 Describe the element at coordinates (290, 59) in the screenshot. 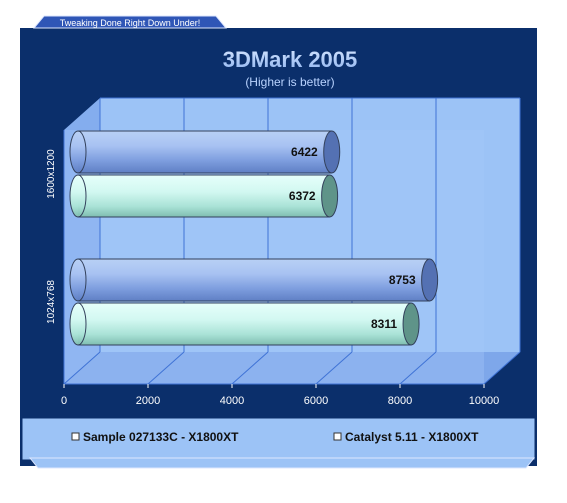

I see `chart-title: 3DMark 2005` at that location.